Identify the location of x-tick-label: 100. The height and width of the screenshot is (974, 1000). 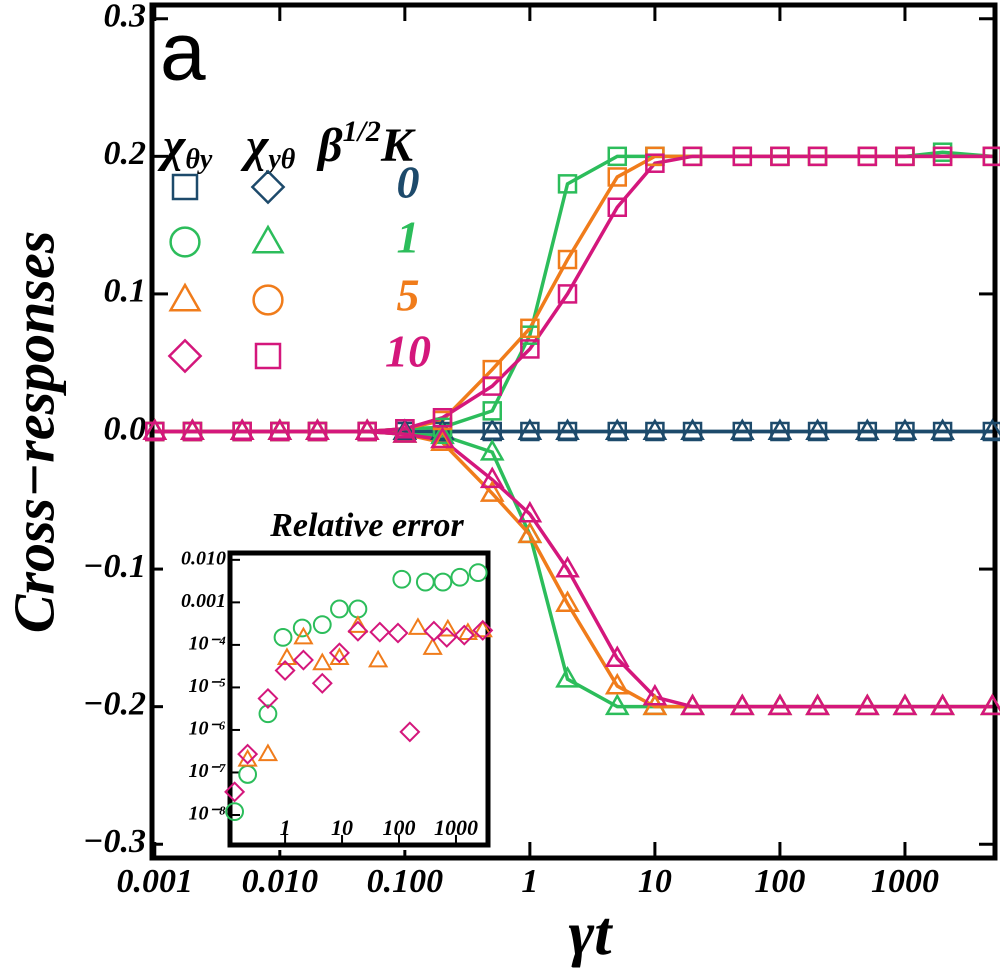
(779, 881).